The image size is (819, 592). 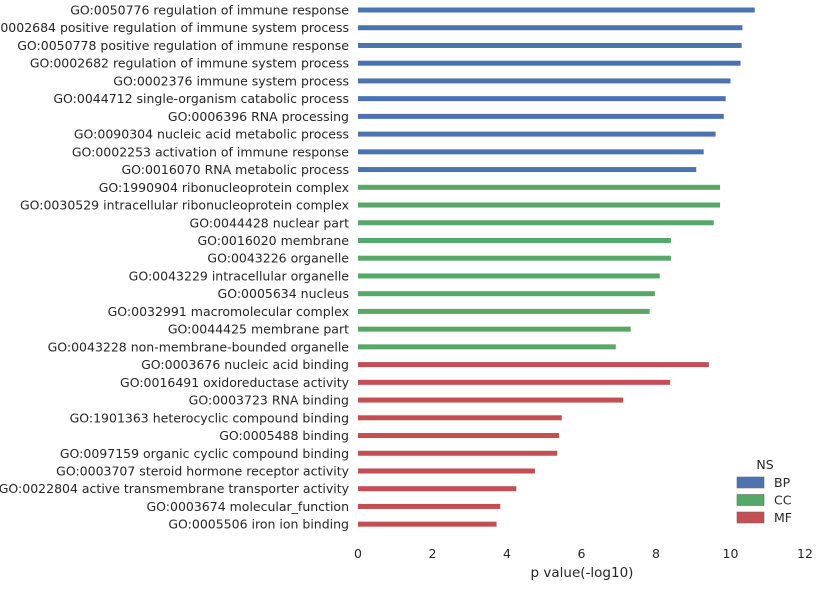 What do you see at coordinates (224, 187) in the screenshot?
I see `category-label: GO:1990904 ribonucleoprotein complex` at bounding box center [224, 187].